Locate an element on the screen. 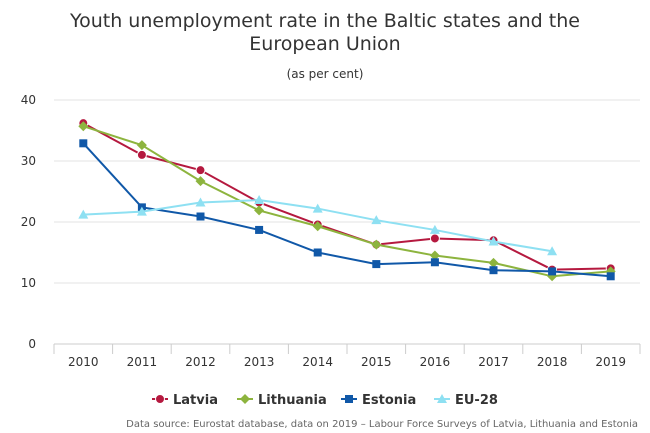 This screenshot has width=650, height=433. y-tick-label: 30 is located at coordinates (28, 161).